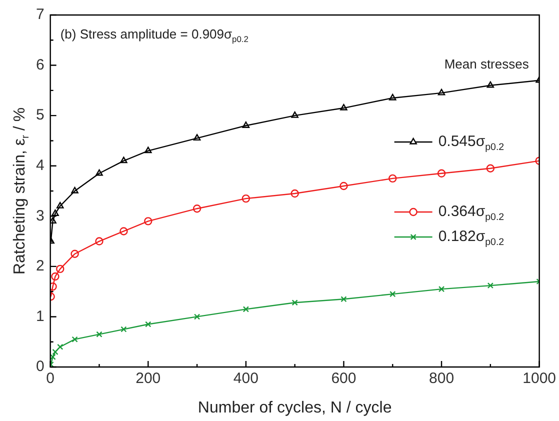  I want to click on y-tick-label: 5, so click(40, 115).